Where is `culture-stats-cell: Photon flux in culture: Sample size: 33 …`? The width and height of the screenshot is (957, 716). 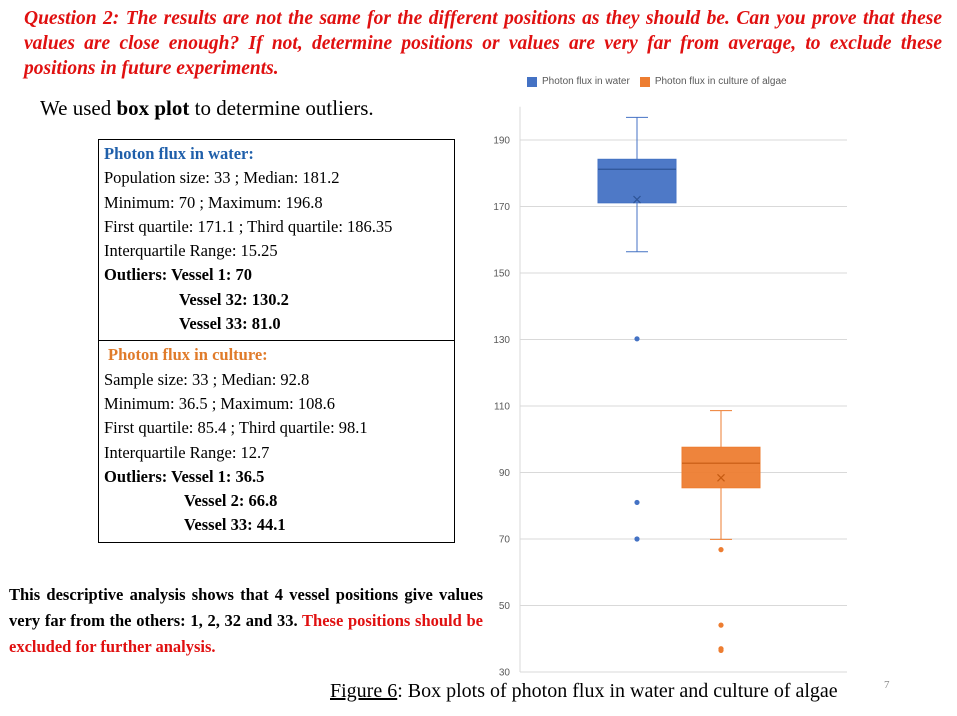
culture-stats-cell: Photon flux in culture: Sample size: 33 … is located at coordinates (276, 441).